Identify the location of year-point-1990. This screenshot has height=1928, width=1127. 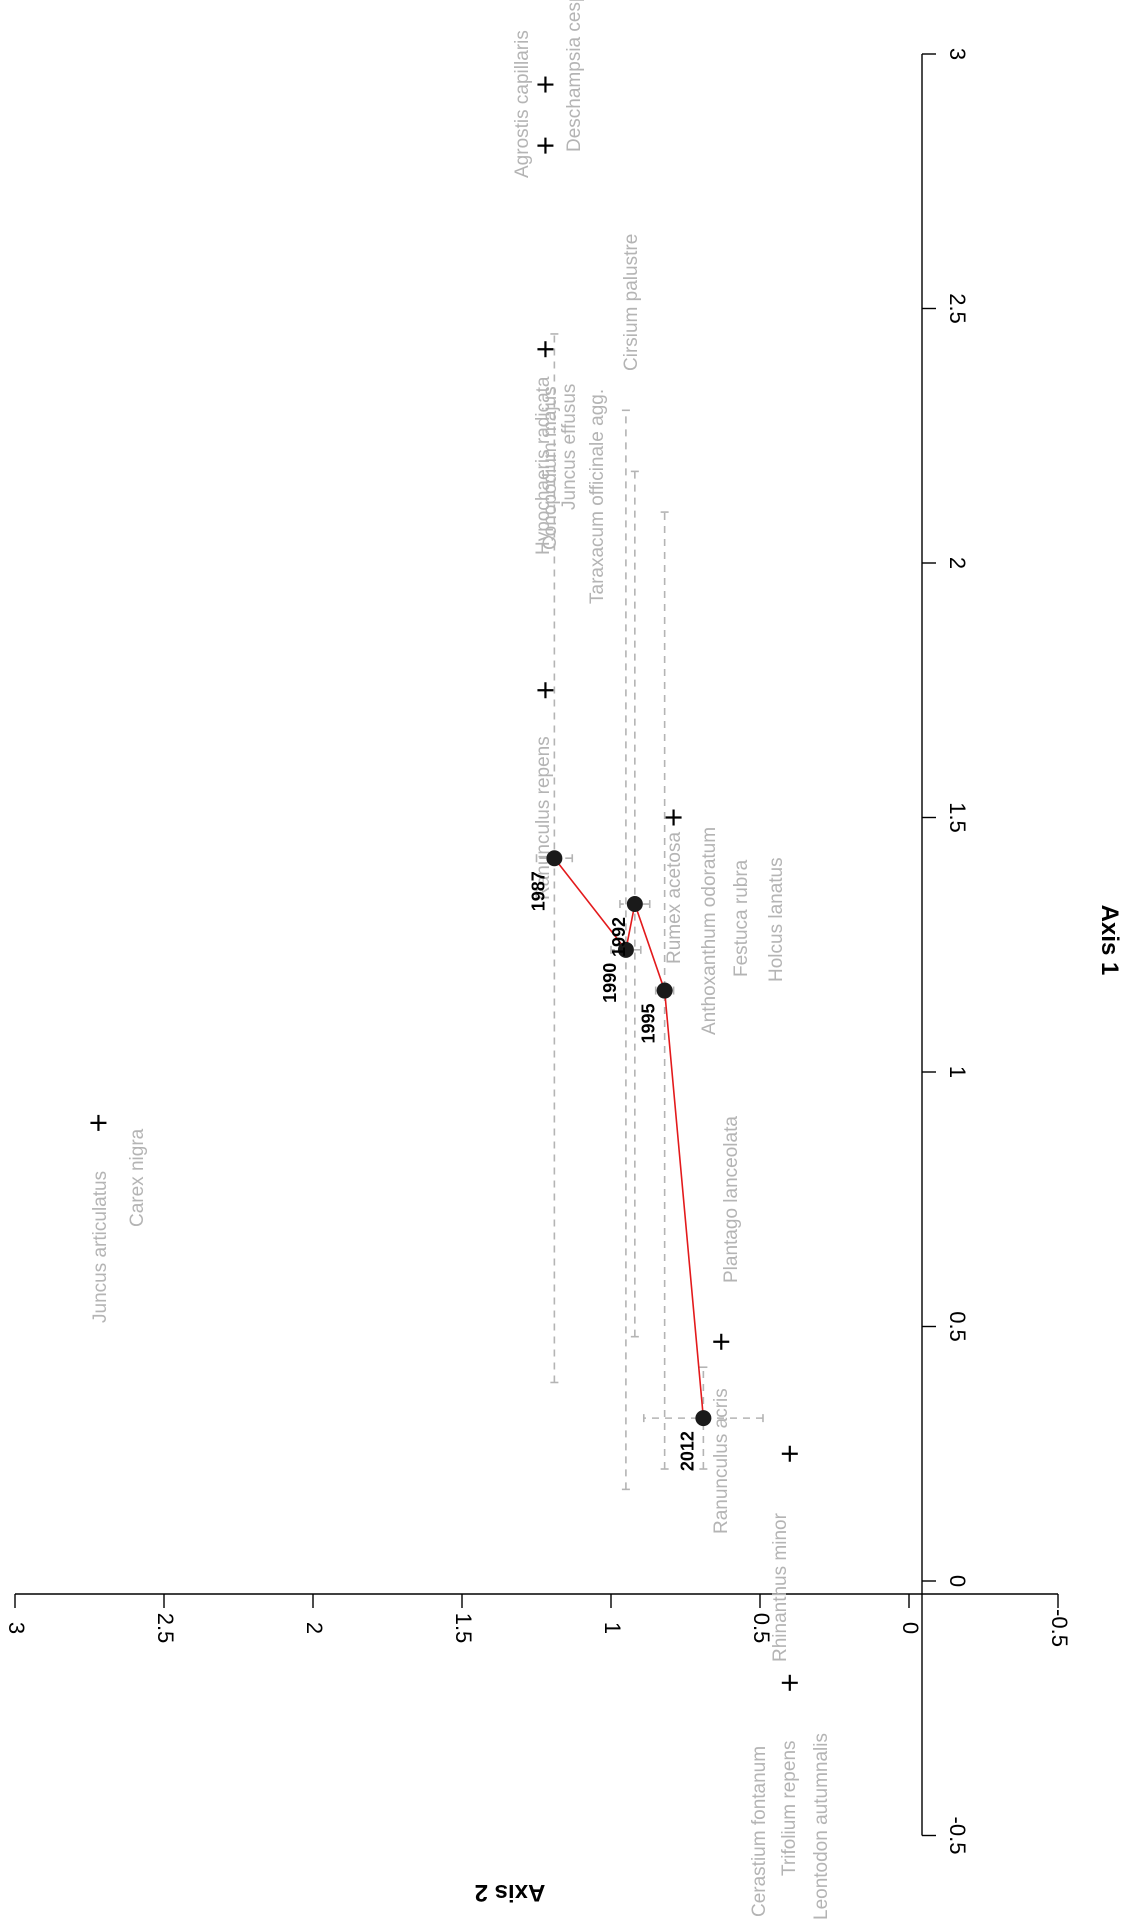
(625, 949).